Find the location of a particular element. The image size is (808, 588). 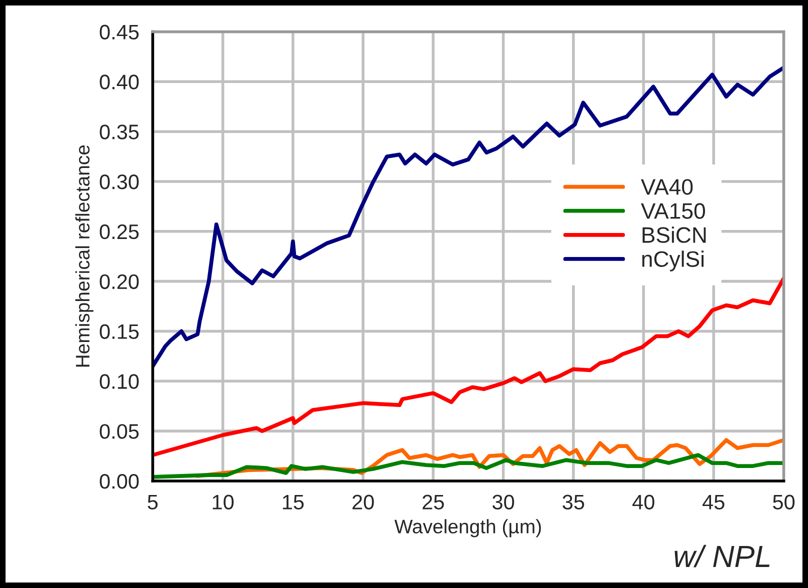

y-tick-label: 0.00 is located at coordinates (119, 481).